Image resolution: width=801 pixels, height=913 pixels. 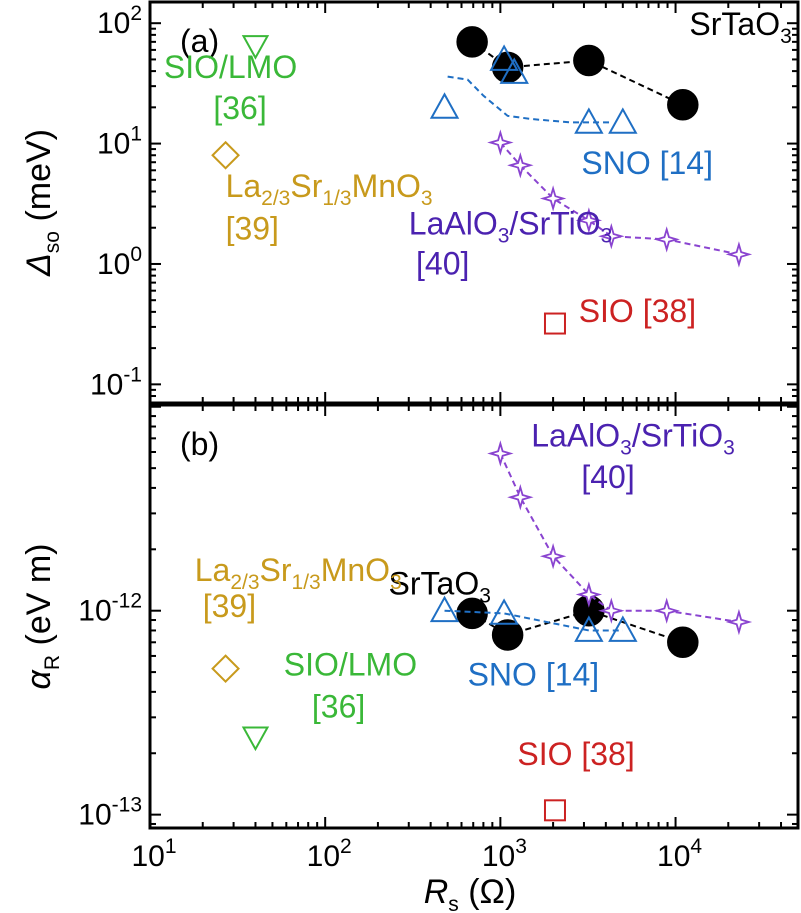 I want to click on y-axis-label: αR (eV m), so click(x=42, y=616).